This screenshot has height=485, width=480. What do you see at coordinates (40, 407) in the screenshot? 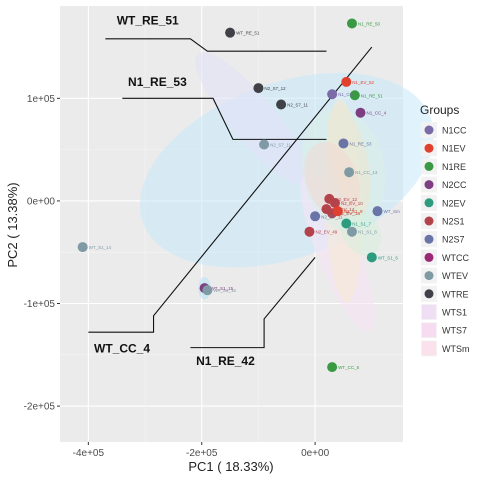
I see `y-tick-label: -2e+05` at bounding box center [40, 407].